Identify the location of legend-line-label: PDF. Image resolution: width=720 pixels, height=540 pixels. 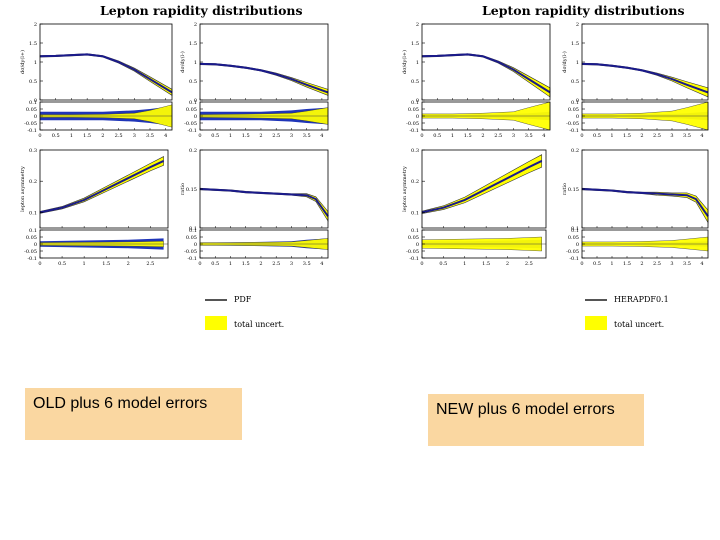
(243, 299).